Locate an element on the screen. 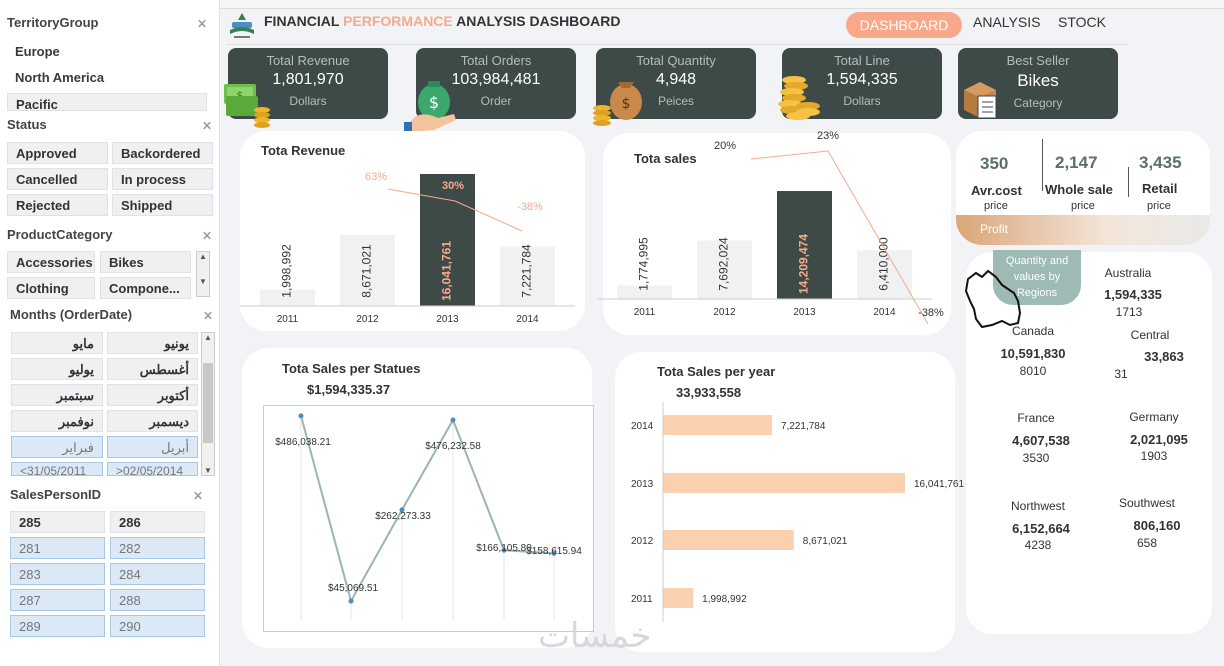 The height and width of the screenshot is (666, 1224). salesperson-title-label: SalesPersonID is located at coordinates (56, 494).